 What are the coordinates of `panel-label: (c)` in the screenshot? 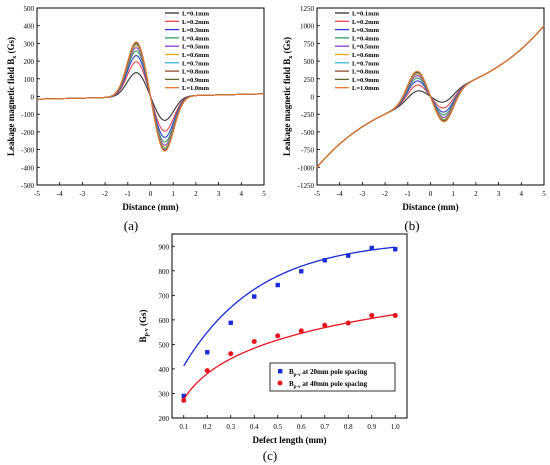 It's located at (270, 455).